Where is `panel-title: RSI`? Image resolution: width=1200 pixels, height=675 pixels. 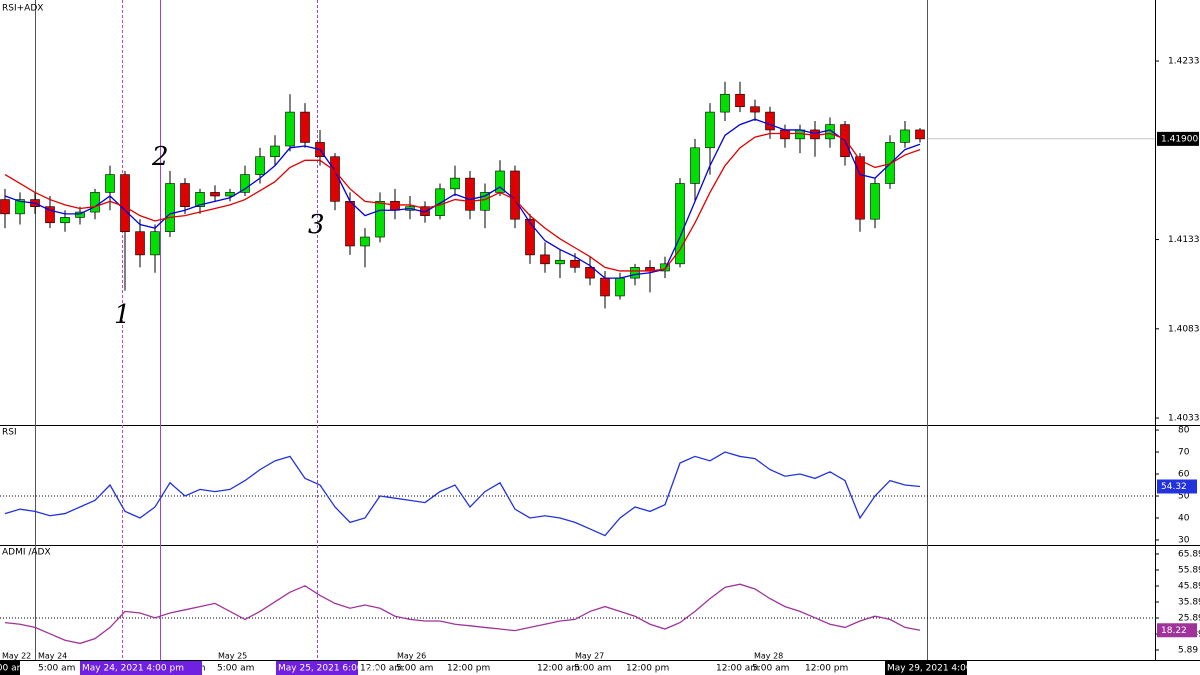
panel-title: RSI is located at coordinates (9, 433).